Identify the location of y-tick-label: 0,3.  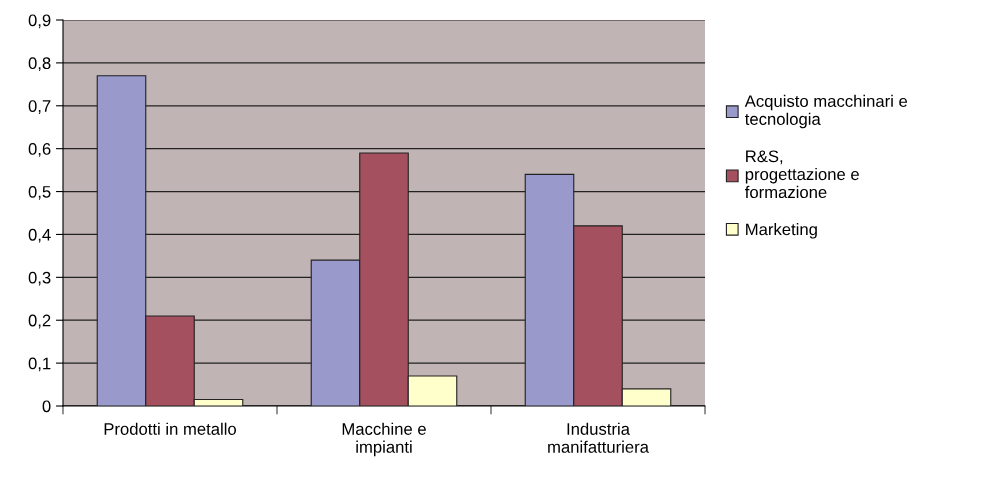
(39, 278).